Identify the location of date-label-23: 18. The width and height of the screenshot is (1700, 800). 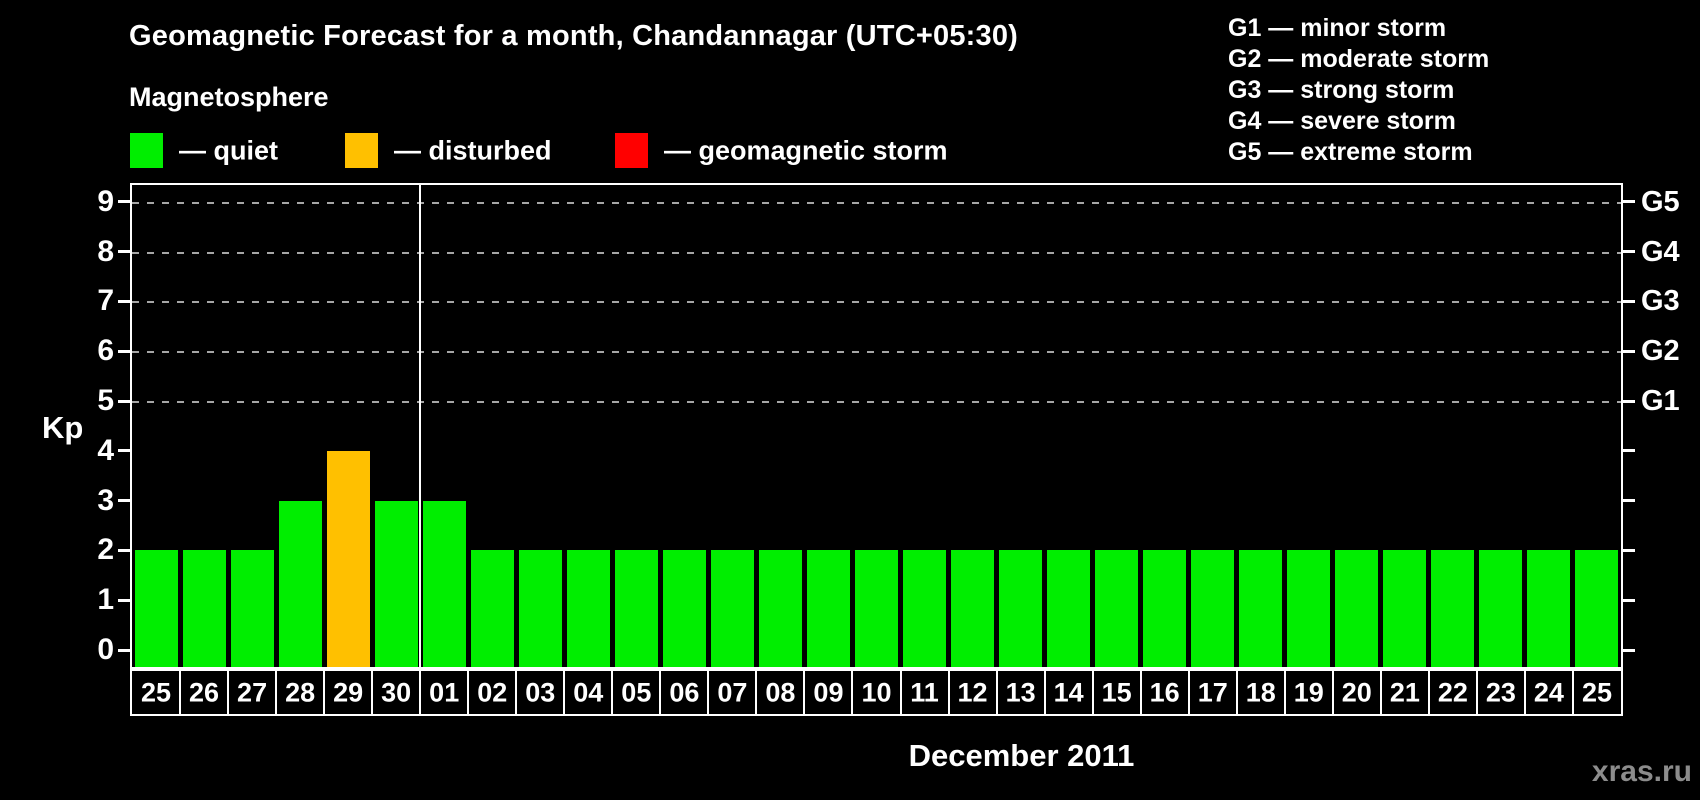
(1260, 692).